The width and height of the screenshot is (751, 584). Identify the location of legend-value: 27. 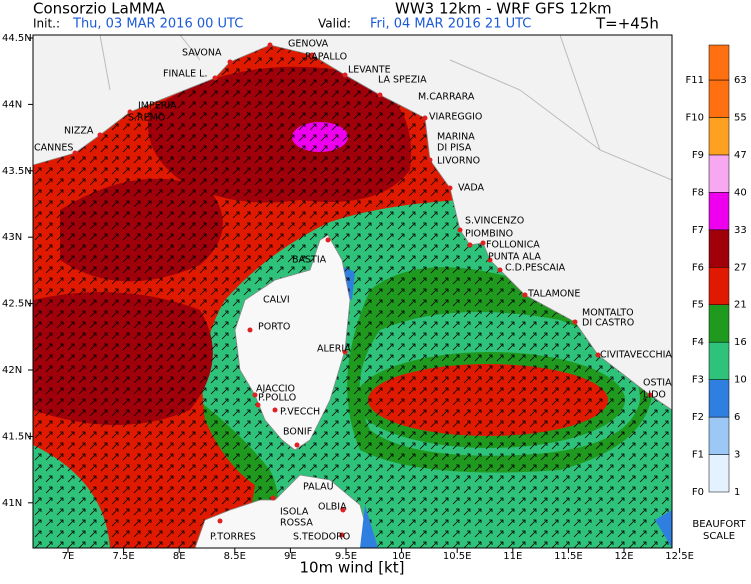
(740, 267).